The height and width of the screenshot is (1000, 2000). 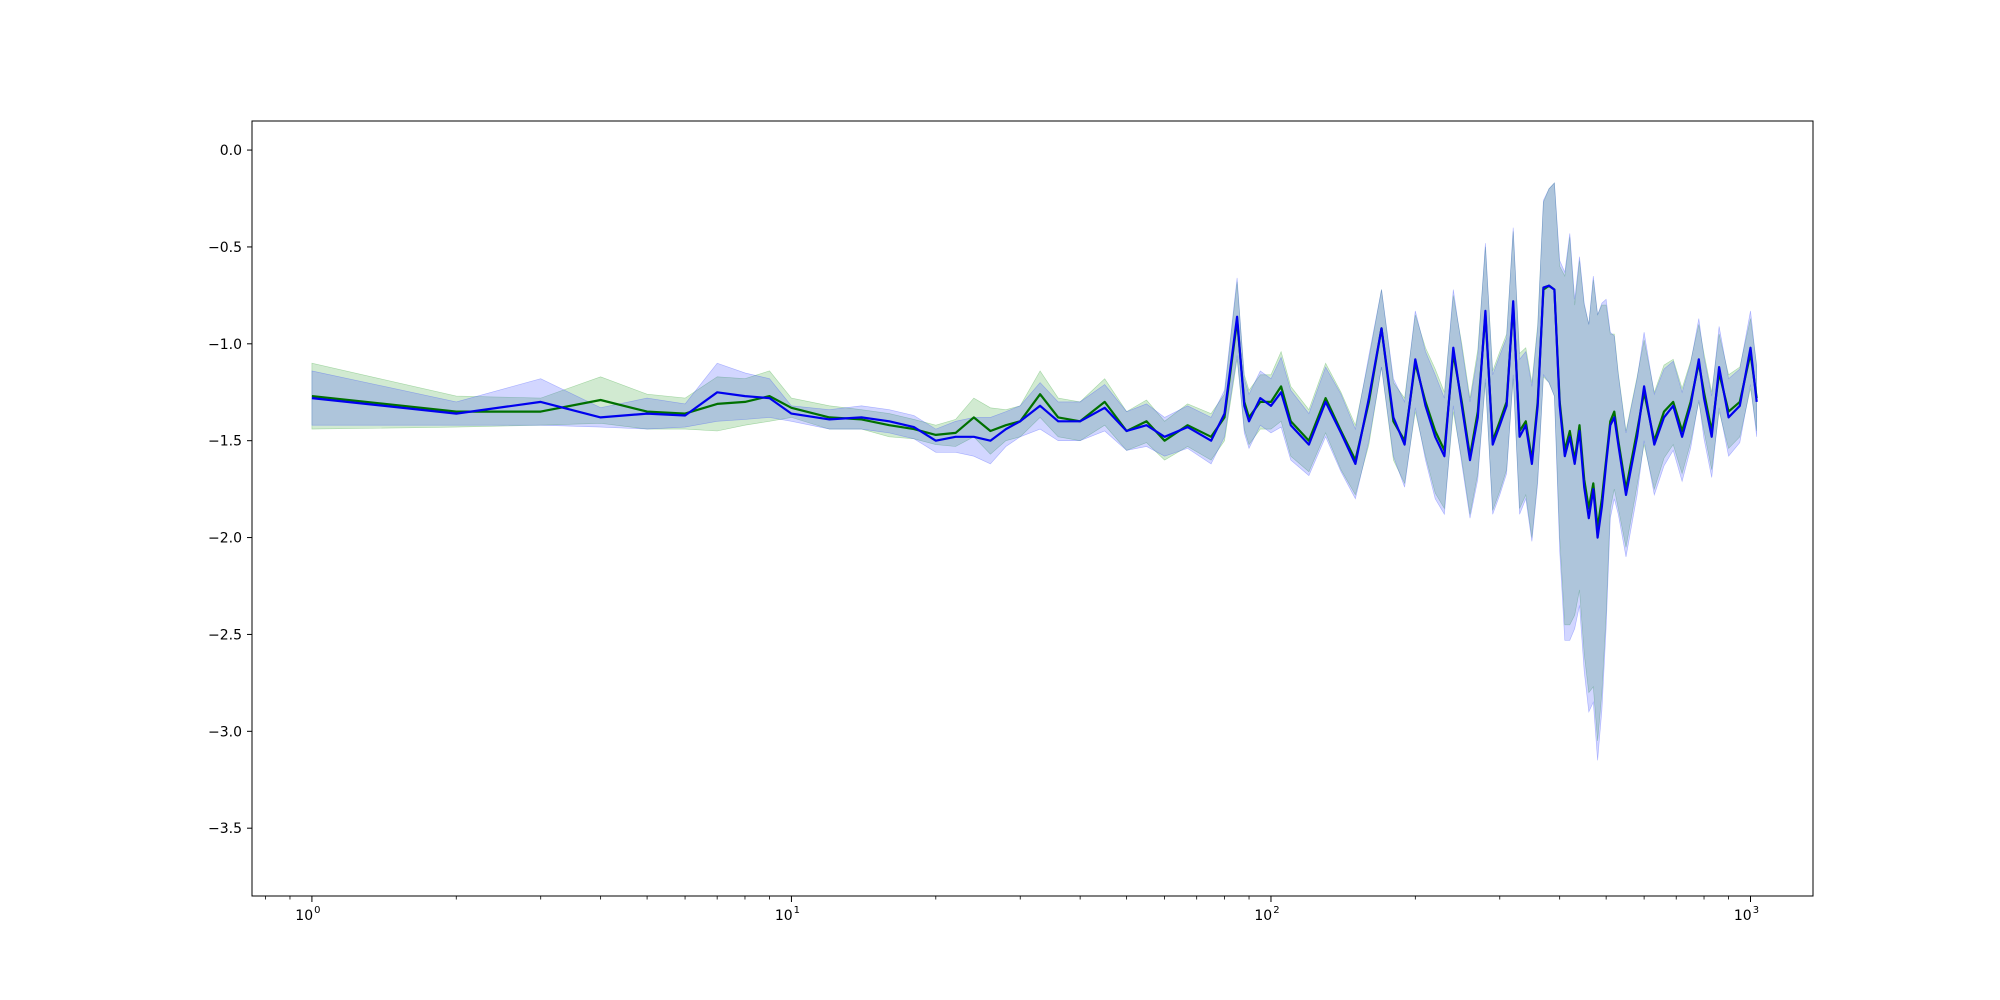 I want to click on x-axis-ticks: 10⁰ 10¹ 10² 10³, so click(x=1027, y=910).